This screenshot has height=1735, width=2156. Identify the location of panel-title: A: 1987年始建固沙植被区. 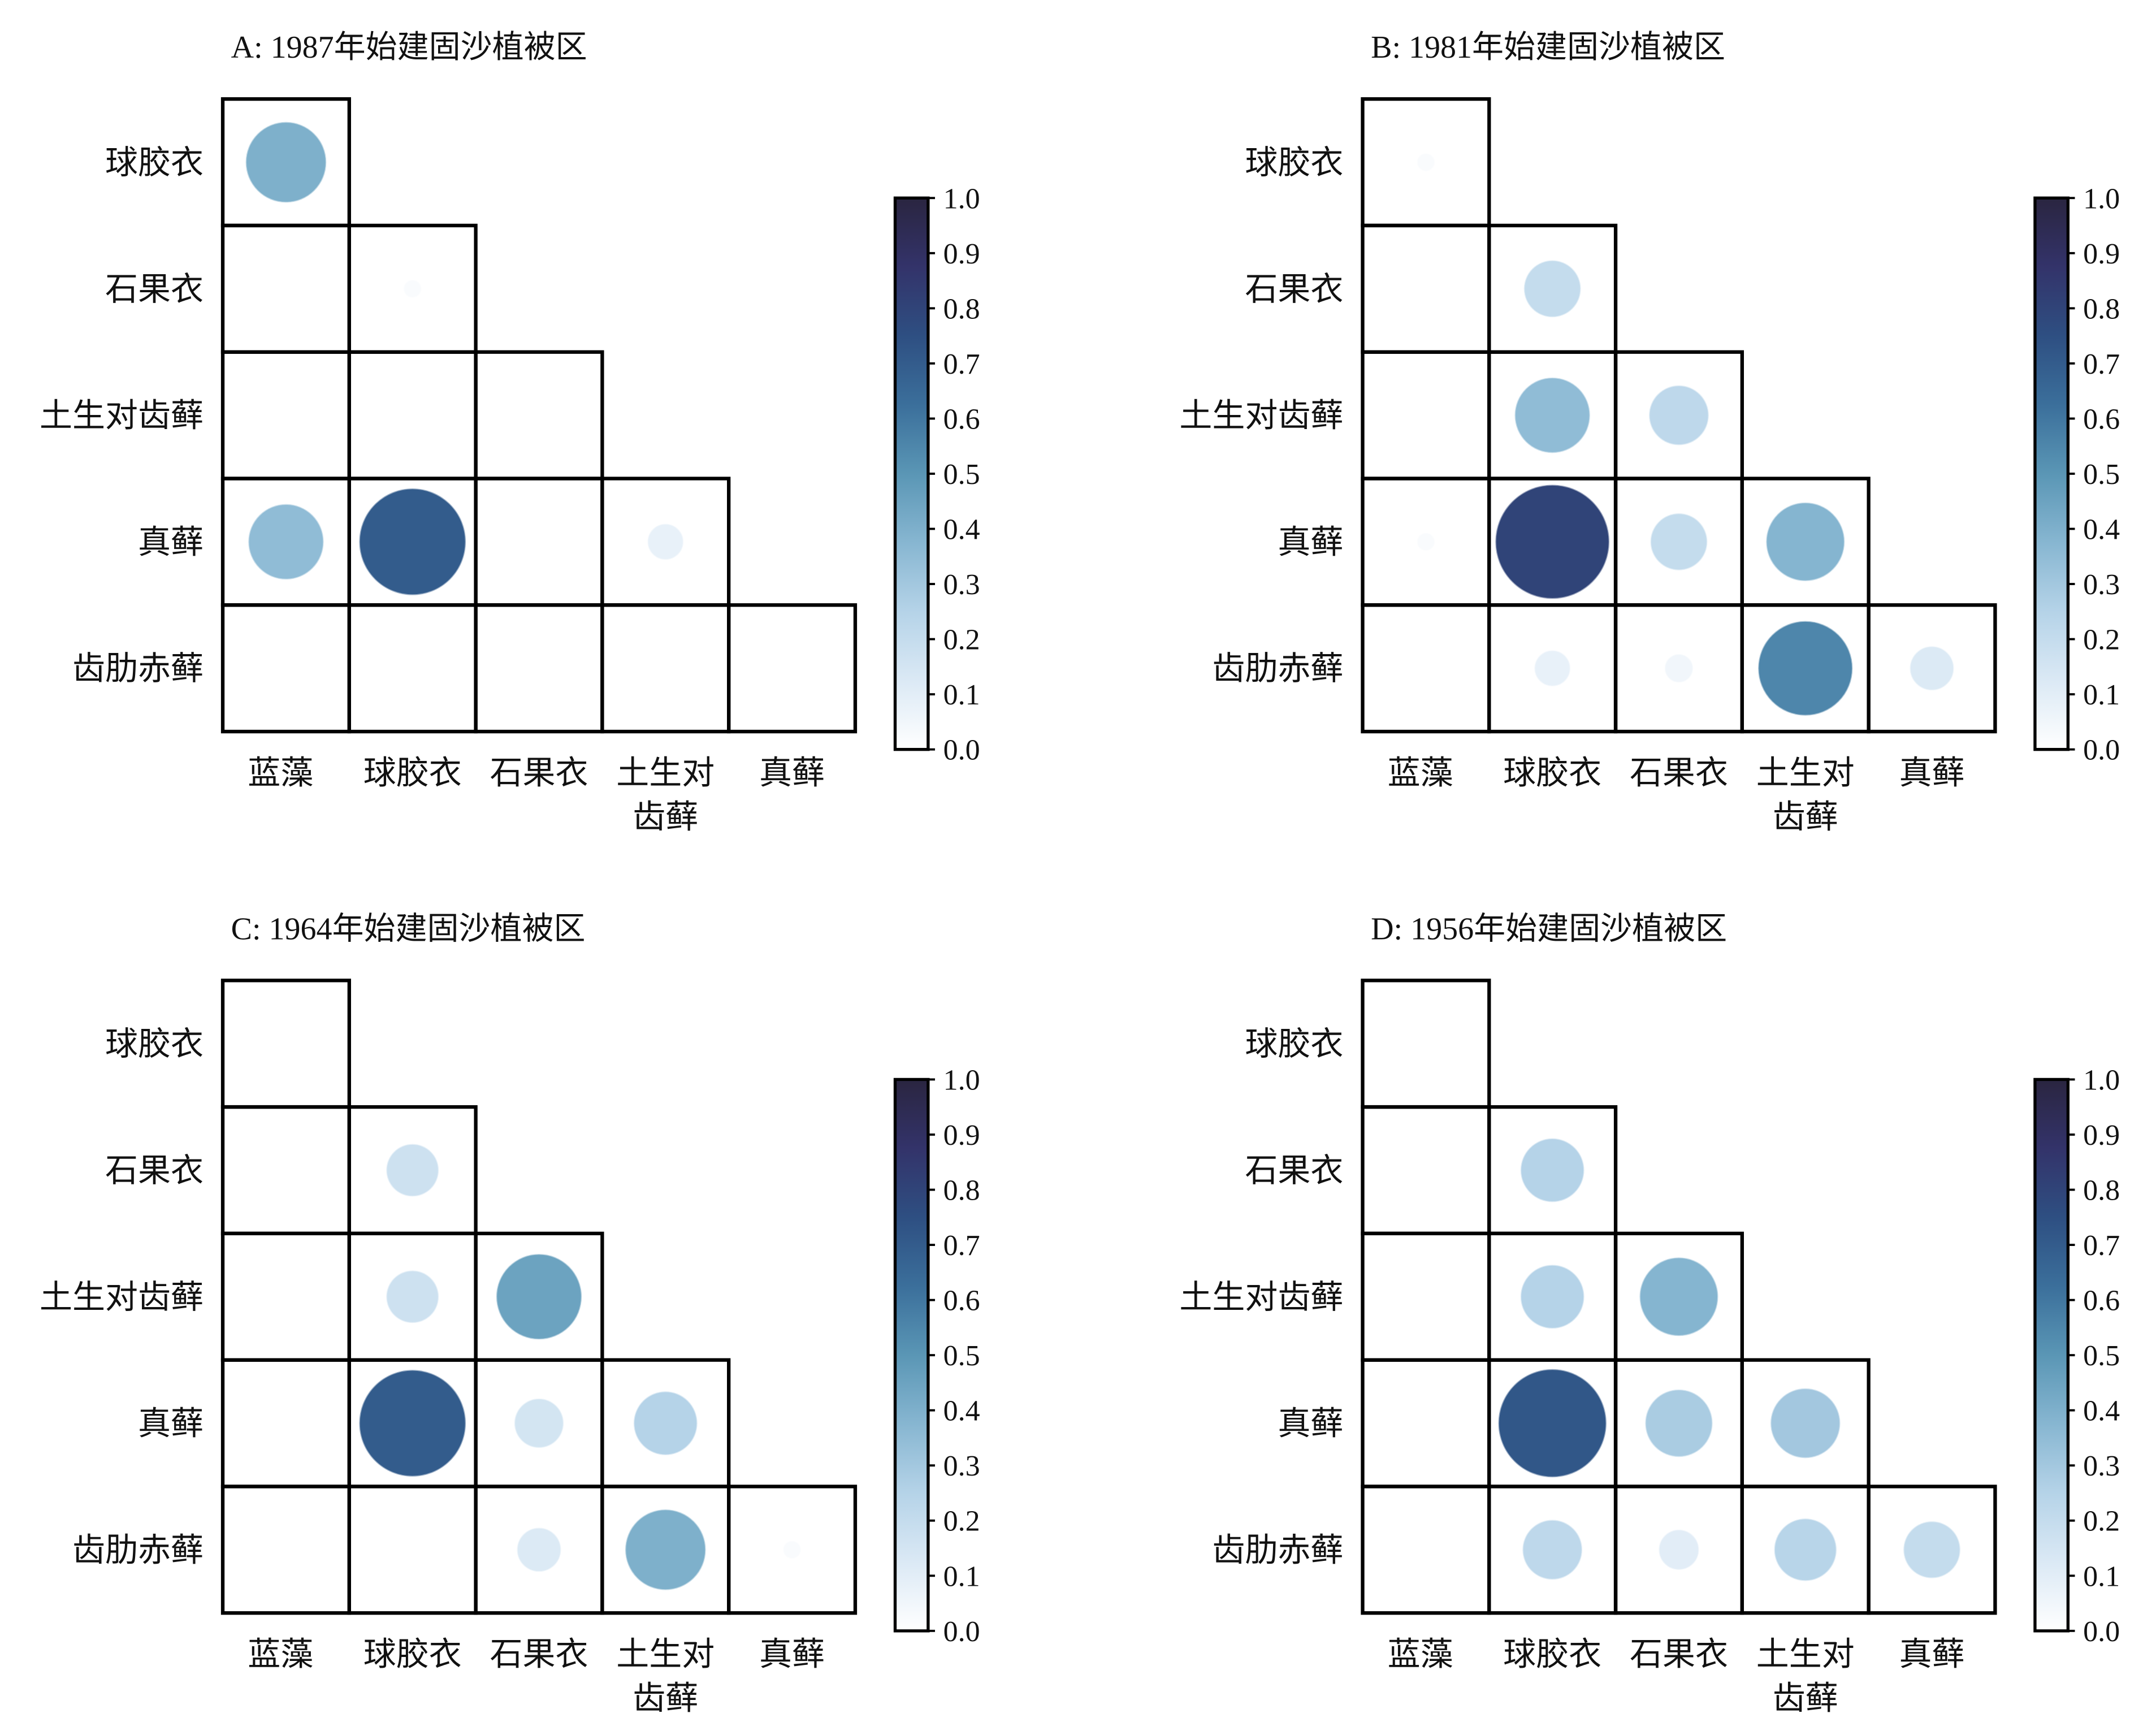
(409, 47).